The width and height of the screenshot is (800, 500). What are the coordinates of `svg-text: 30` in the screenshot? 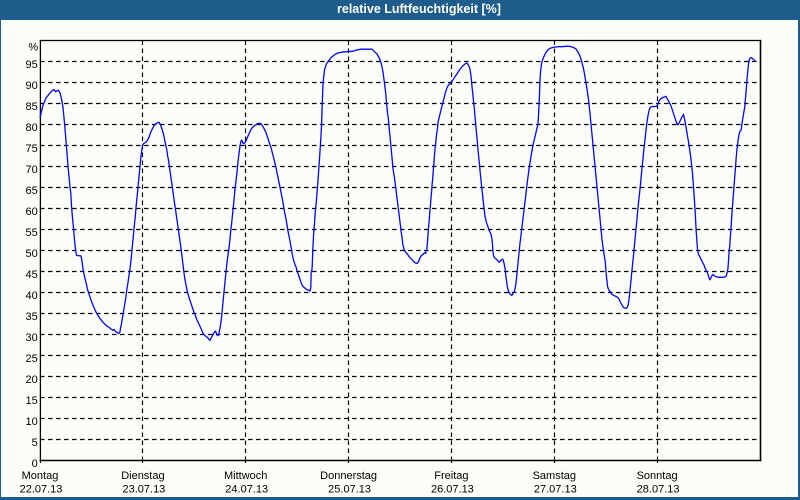 It's located at (32, 338).